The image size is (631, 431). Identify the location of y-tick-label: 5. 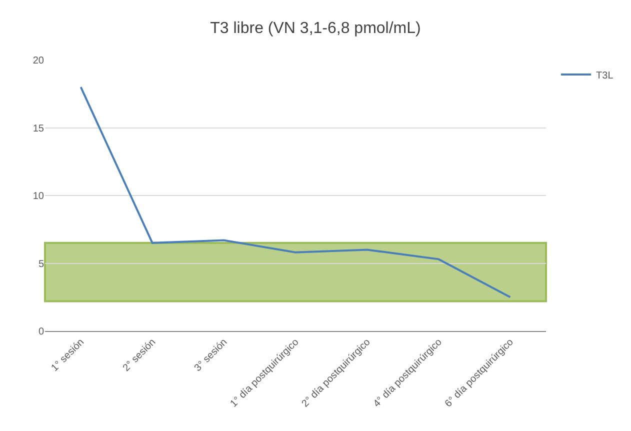
(41, 264).